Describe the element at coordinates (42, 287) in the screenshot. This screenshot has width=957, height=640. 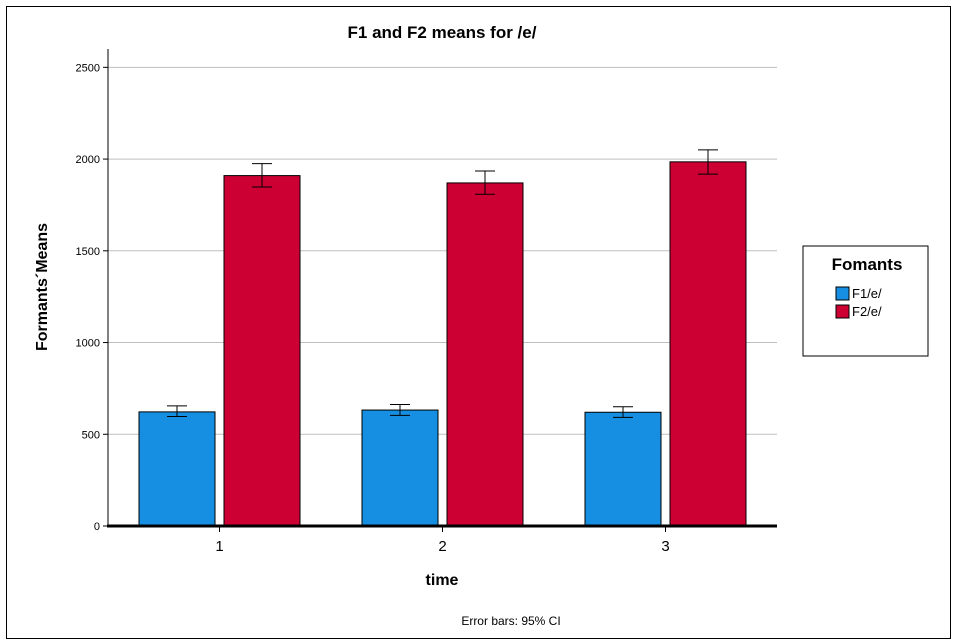
I see `y-axis-label: Formants´Means` at that location.